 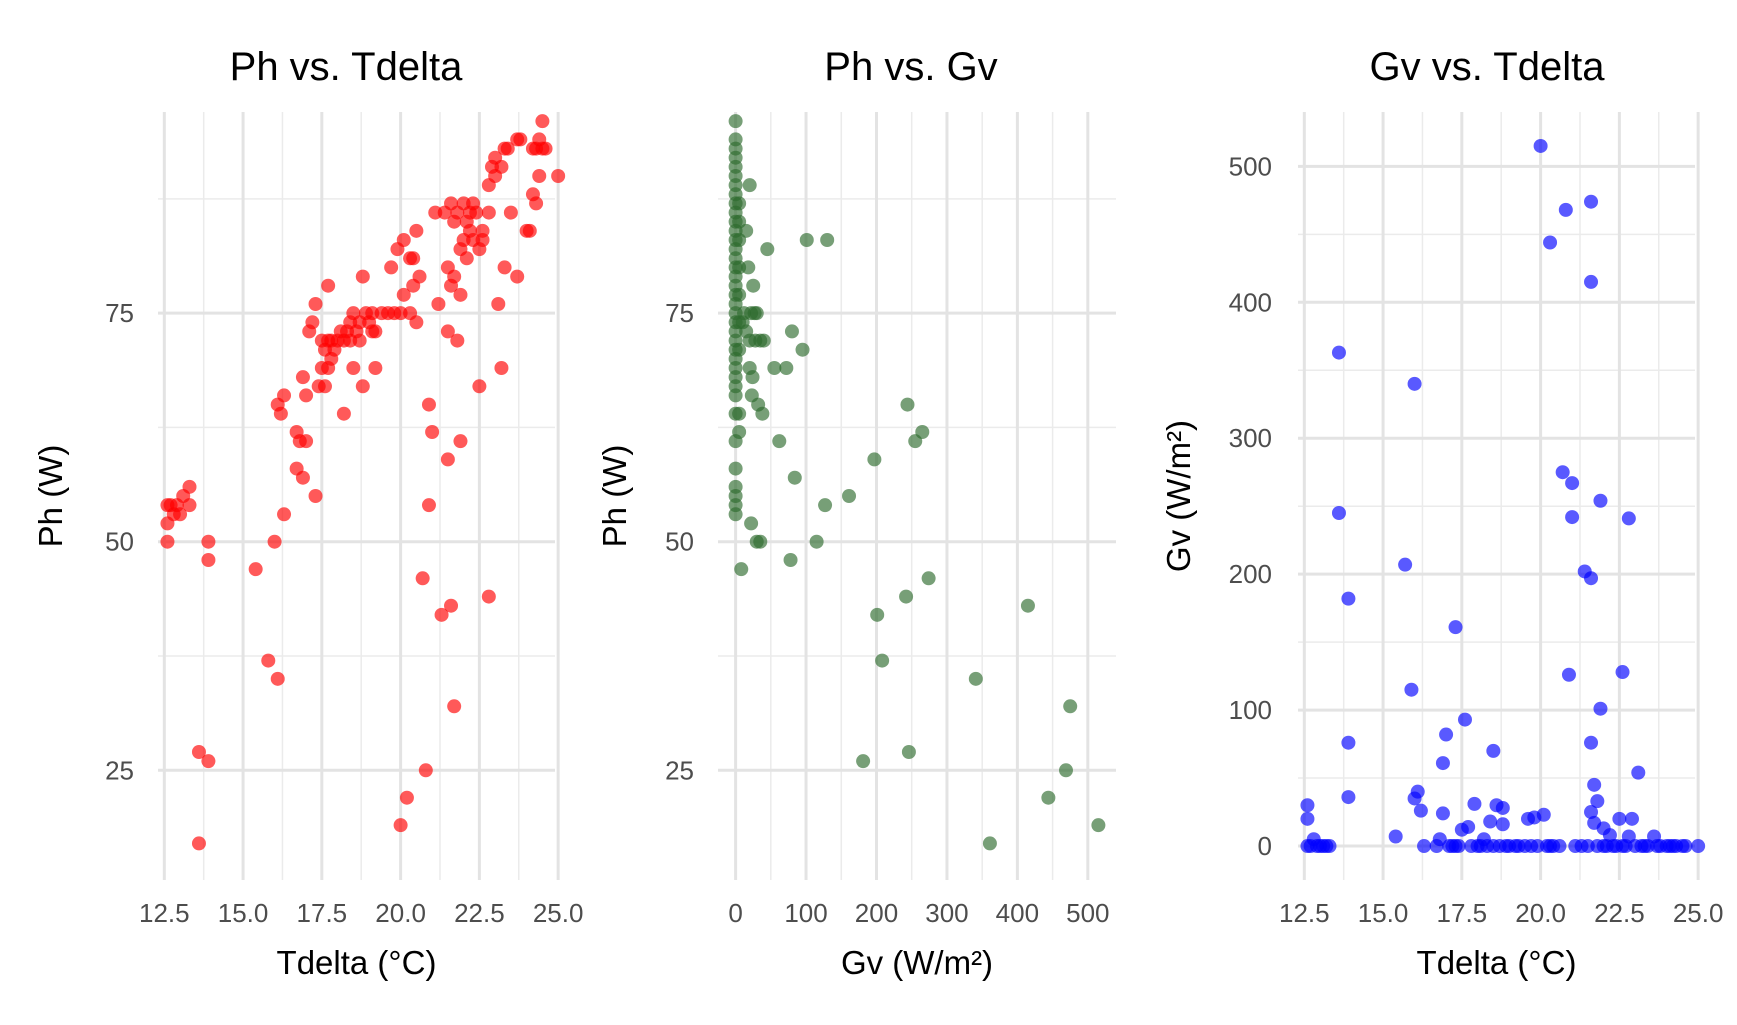 What do you see at coordinates (735, 913) in the screenshot?
I see `x-tick-label: 0` at bounding box center [735, 913].